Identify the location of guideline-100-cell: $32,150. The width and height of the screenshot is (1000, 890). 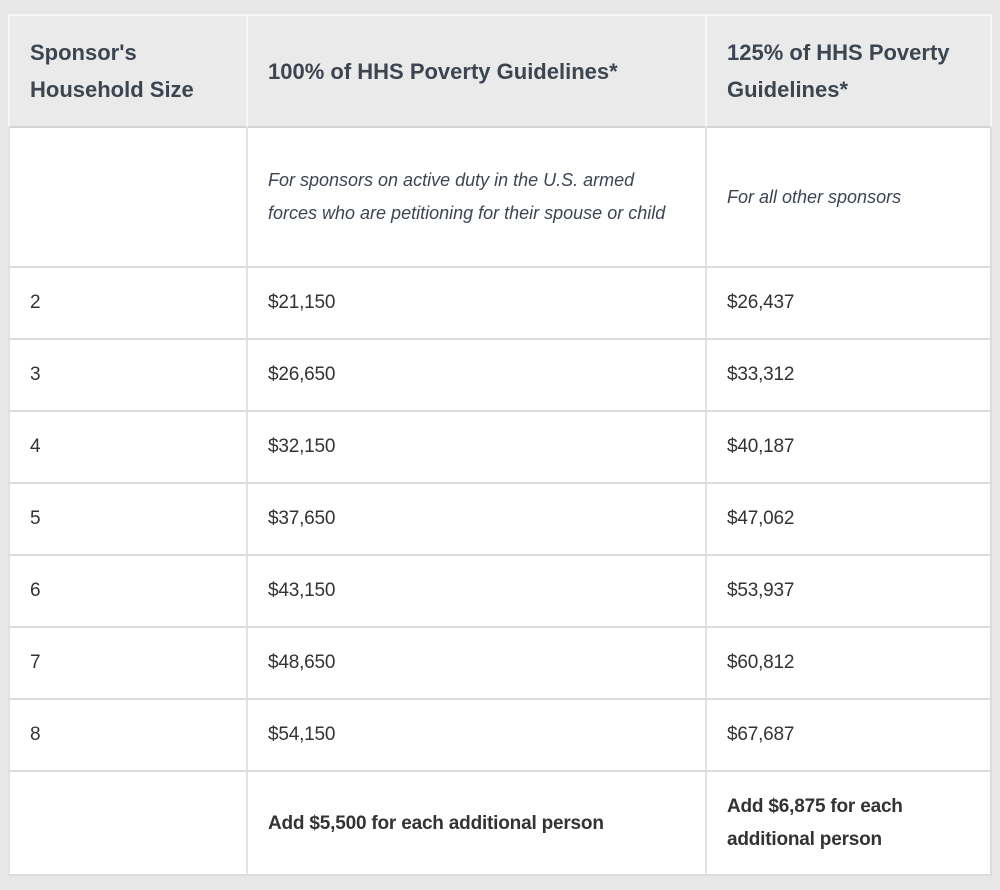
(477, 448).